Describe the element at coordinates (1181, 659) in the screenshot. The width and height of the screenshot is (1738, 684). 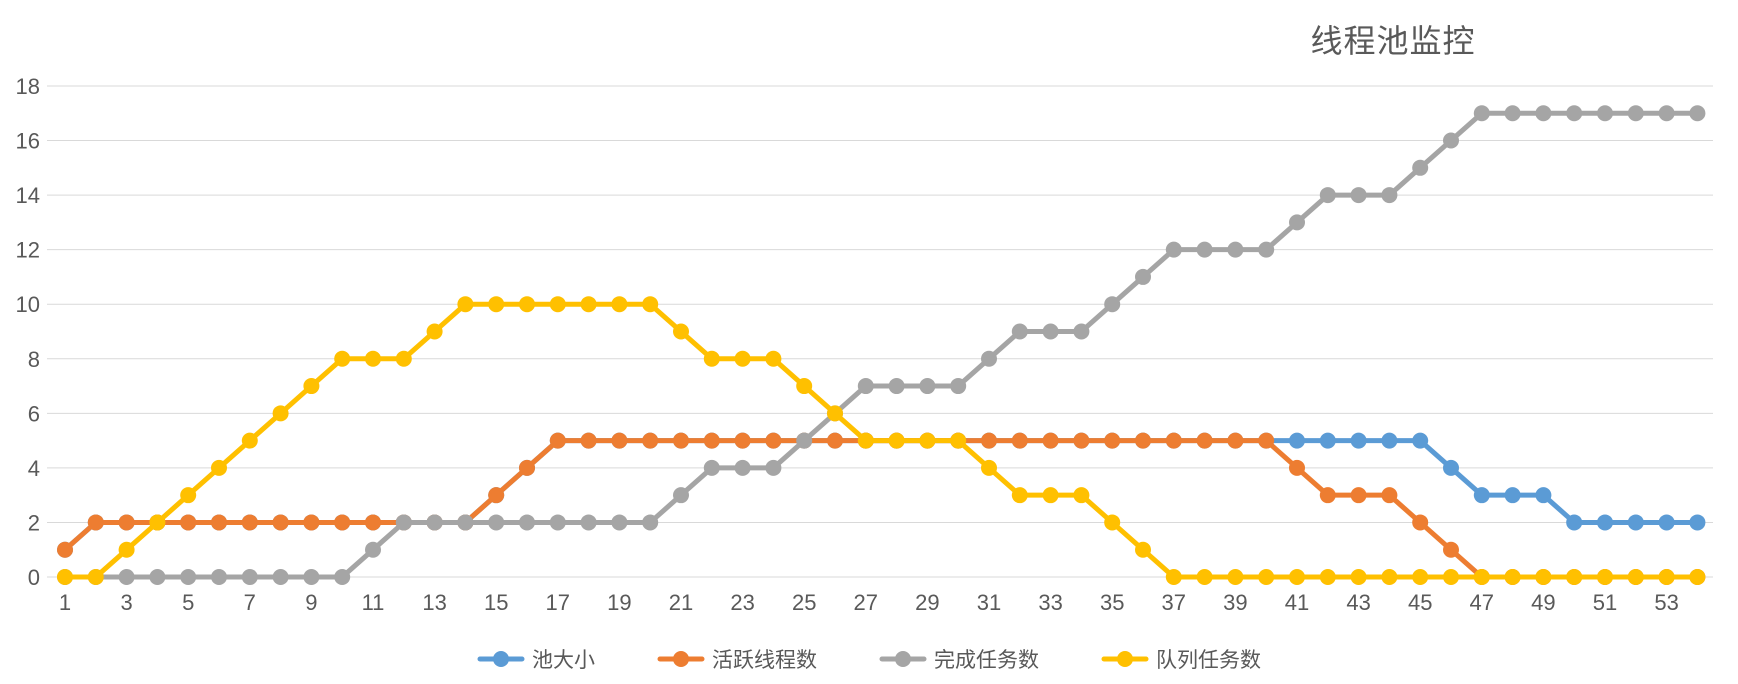
I see `legend-item-queued-tasks: 队列任务数` at that location.